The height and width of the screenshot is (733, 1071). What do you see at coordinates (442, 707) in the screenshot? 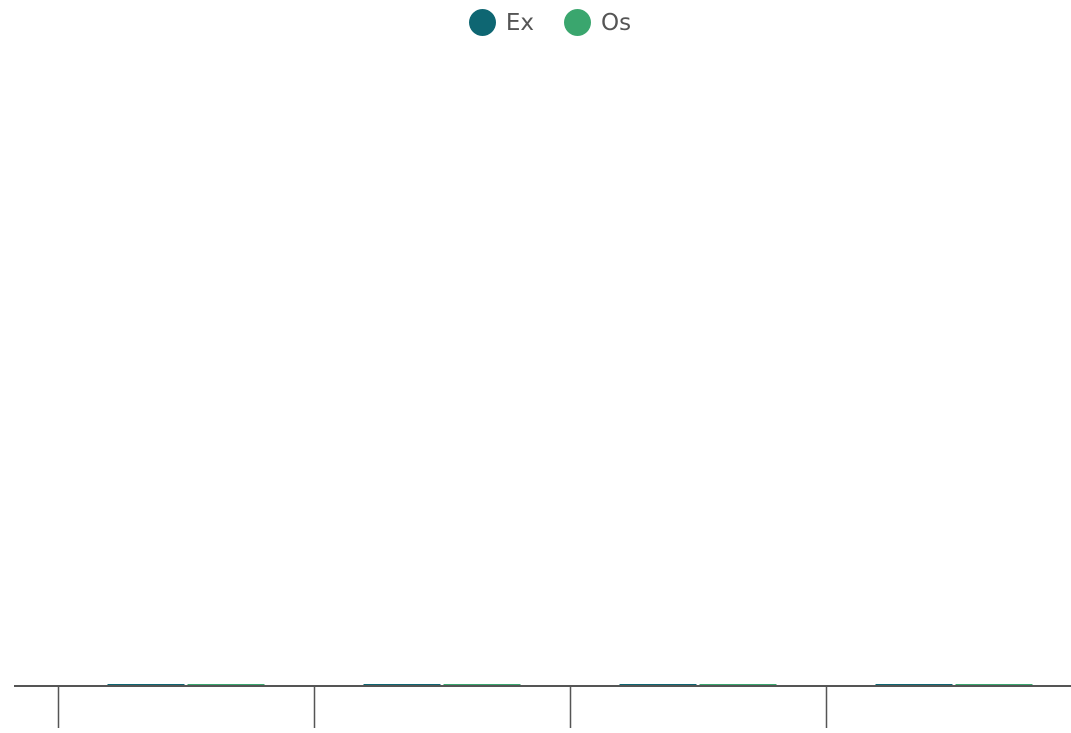
I see `x-axis-ticks` at bounding box center [442, 707].